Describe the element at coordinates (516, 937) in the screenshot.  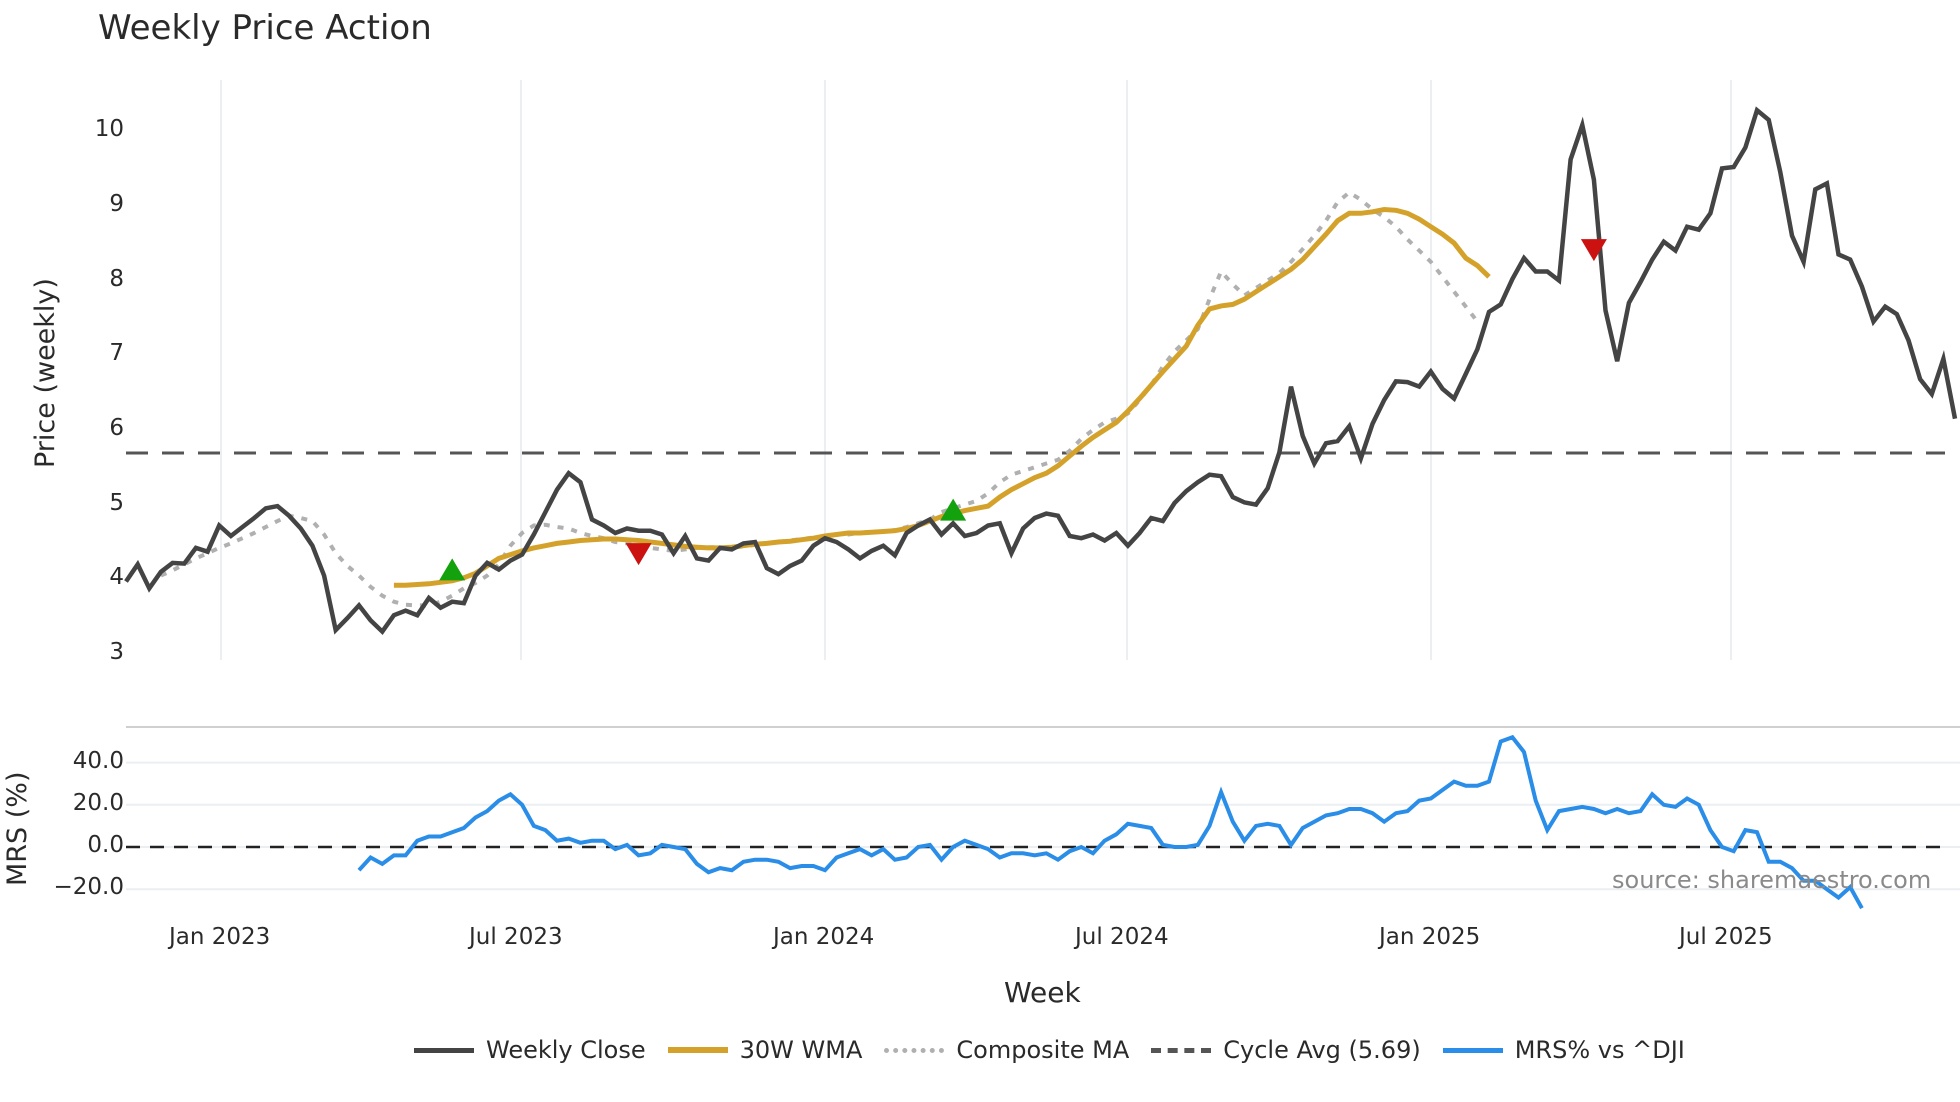
I see `x-tick-label: Jul 2023` at that location.